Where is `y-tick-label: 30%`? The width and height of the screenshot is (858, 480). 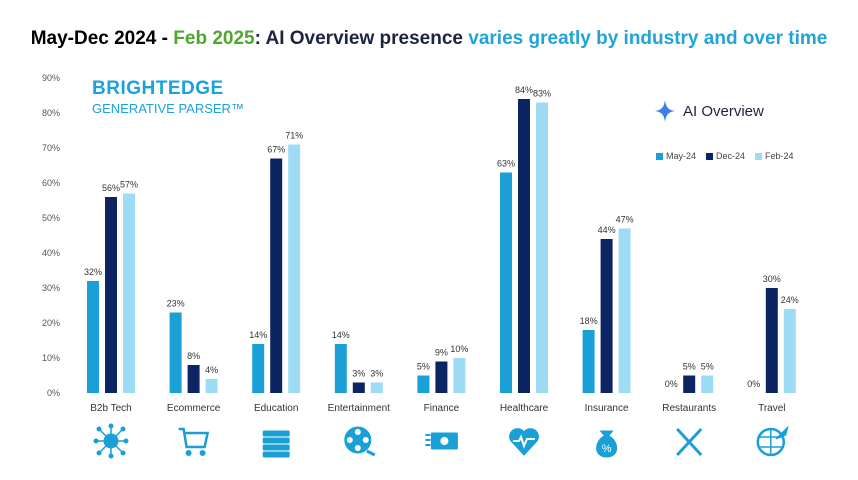 y-tick-label: 30% is located at coordinates (51, 288).